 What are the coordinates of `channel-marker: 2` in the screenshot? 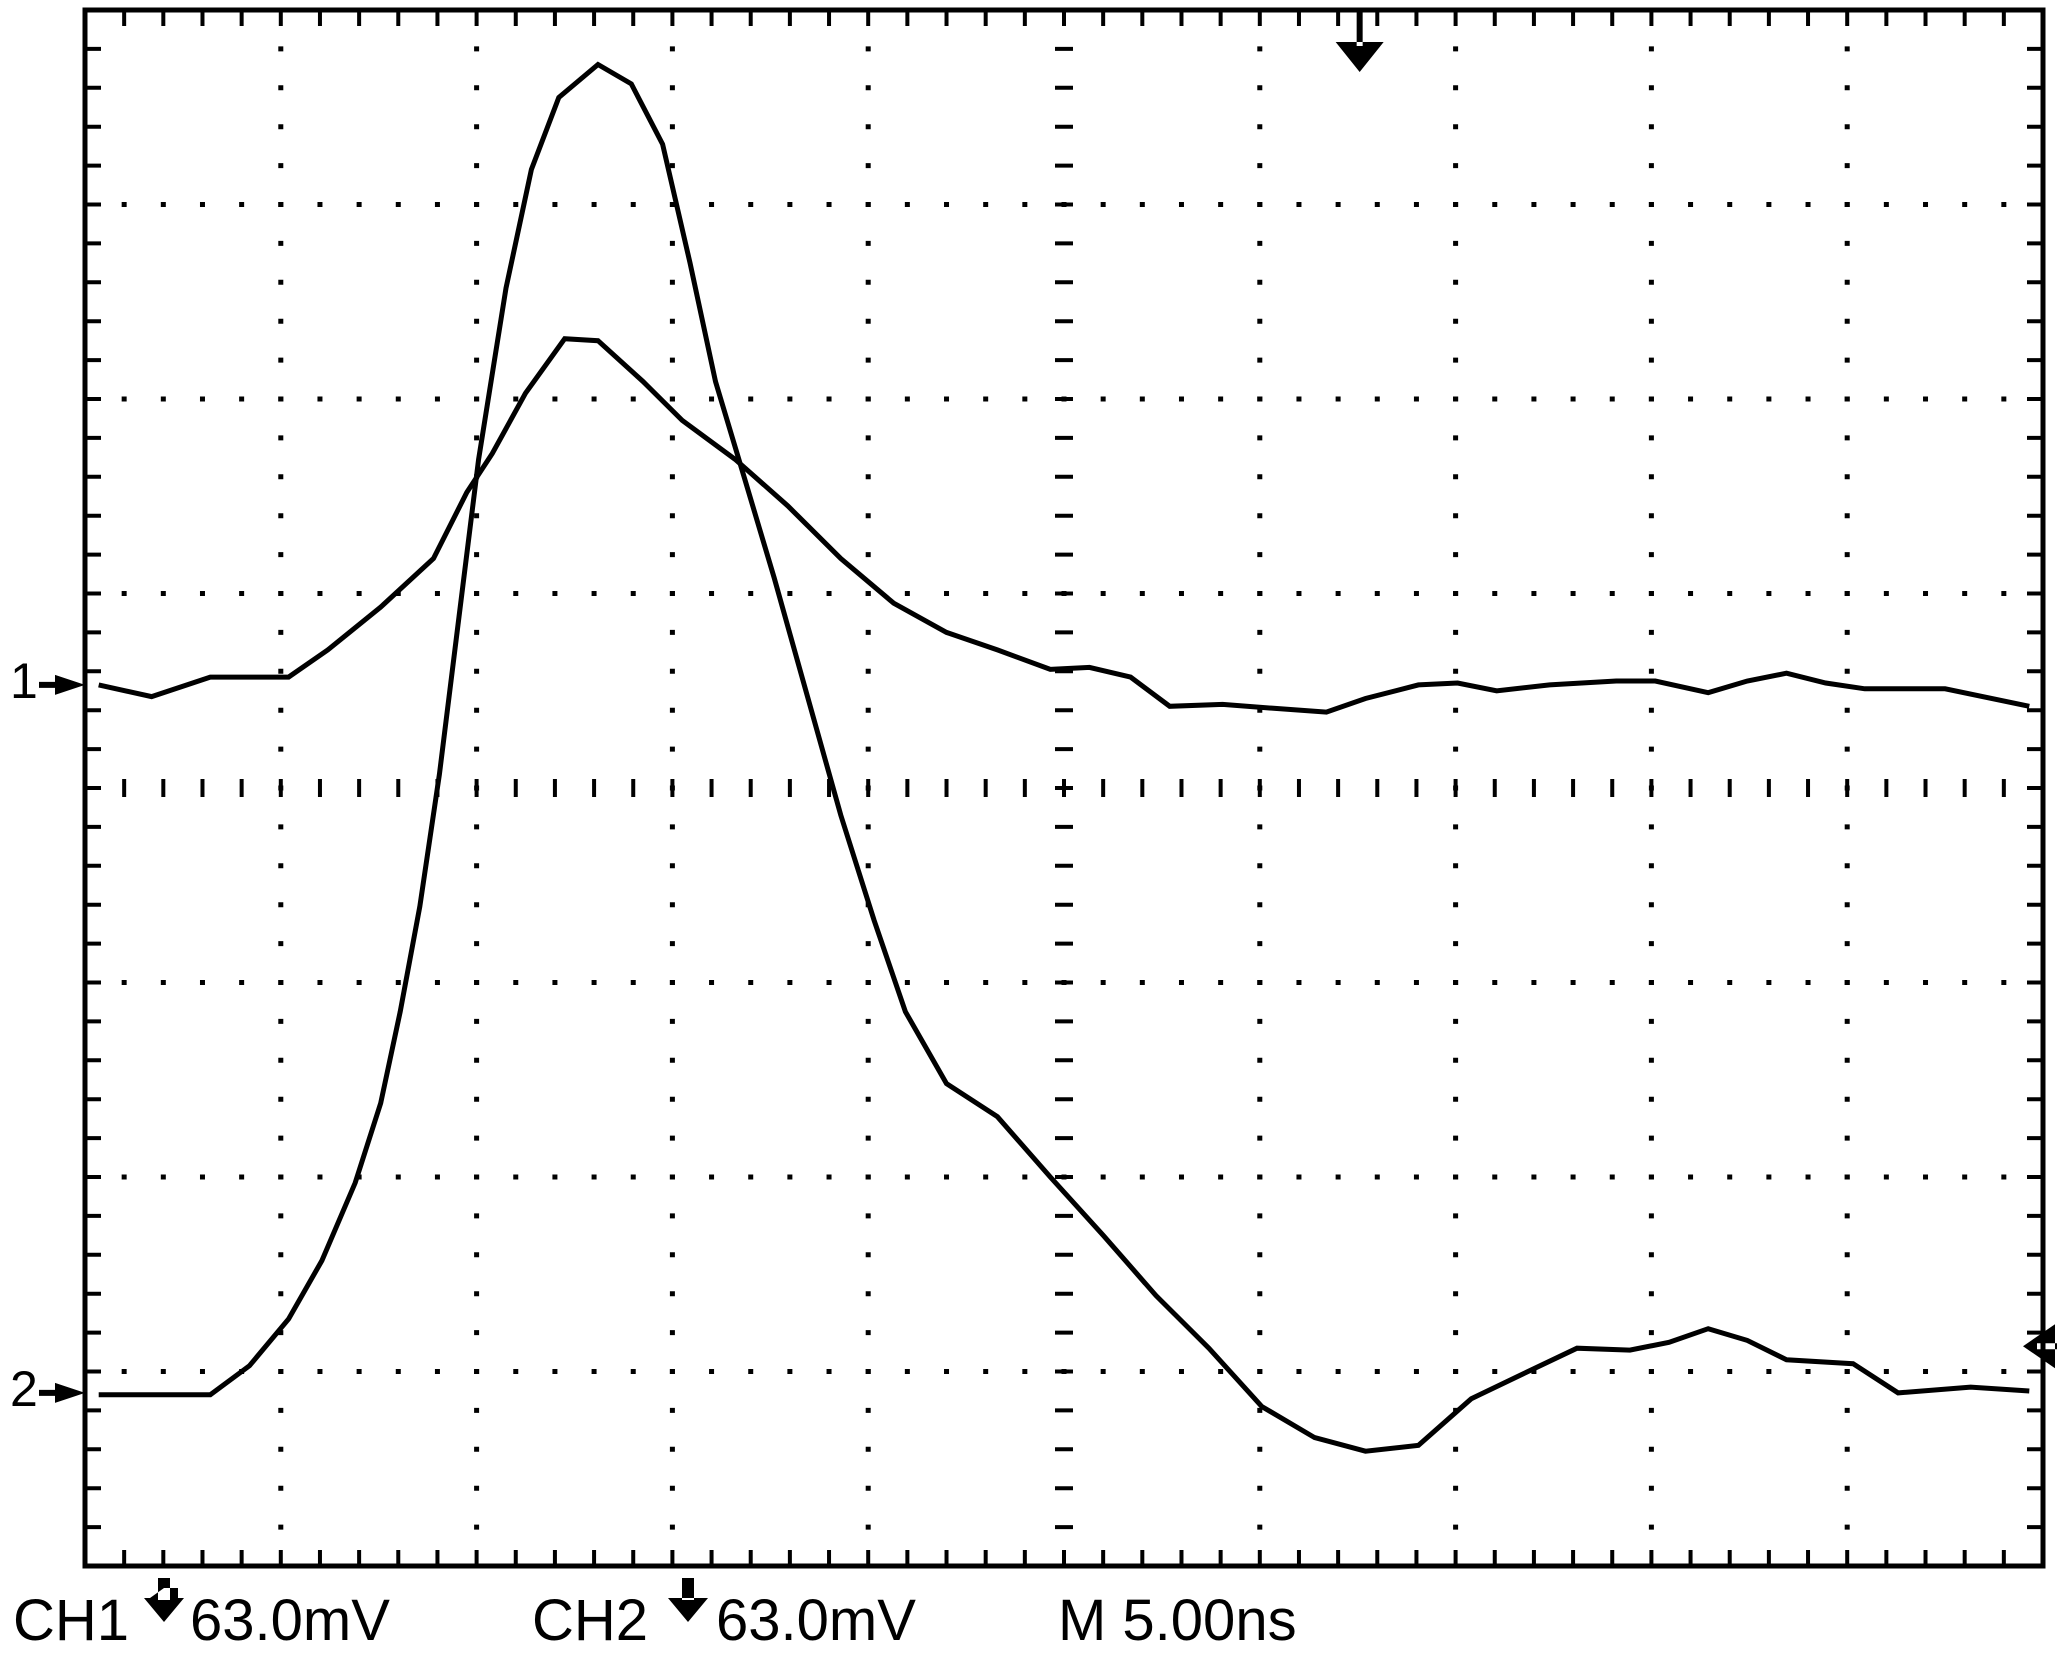 It's located at (24, 1389).